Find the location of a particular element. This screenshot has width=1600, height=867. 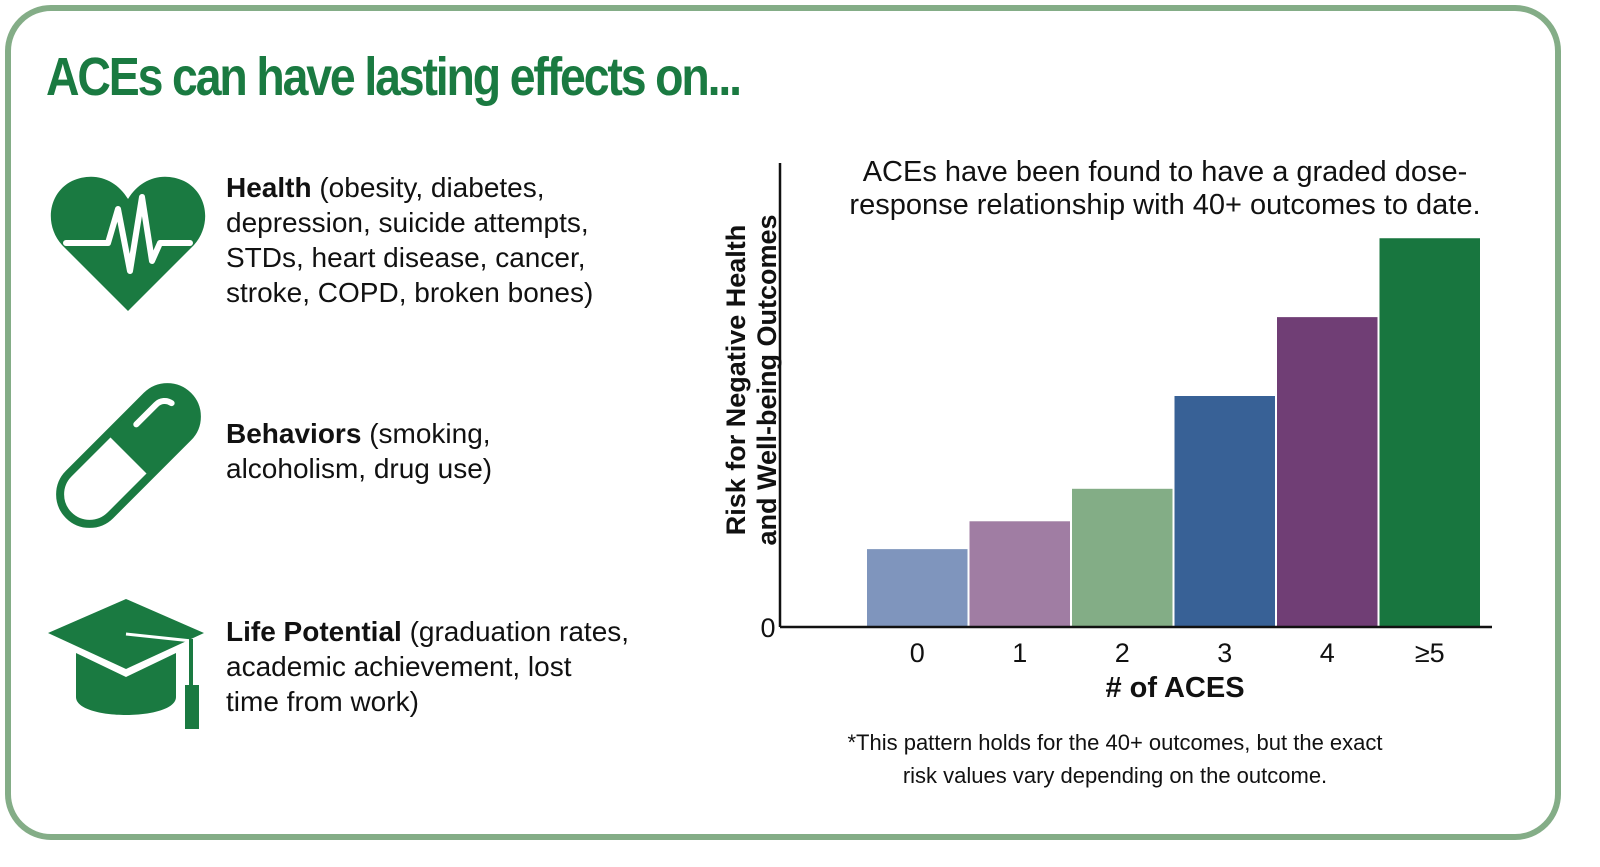

effect-health-heading: Health is located at coordinates (269, 187).